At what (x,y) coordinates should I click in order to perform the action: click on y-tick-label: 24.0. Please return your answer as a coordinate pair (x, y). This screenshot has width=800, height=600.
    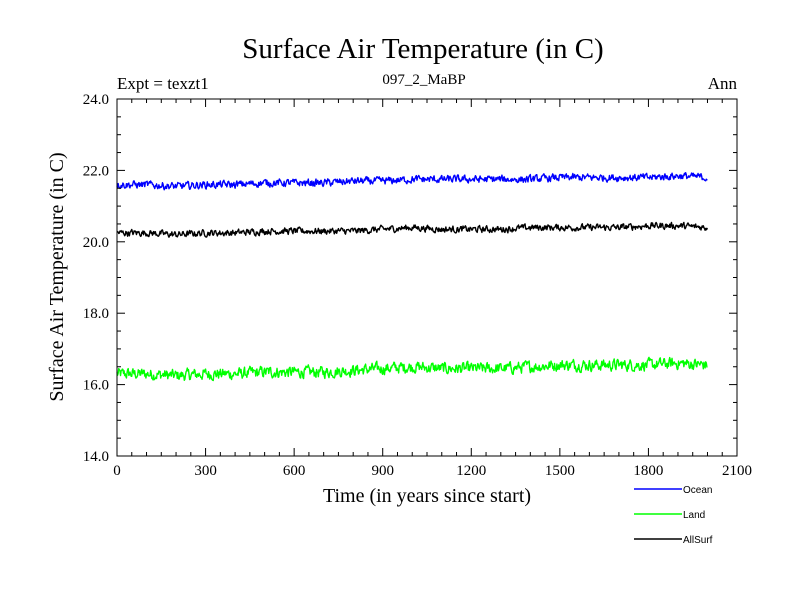
    Looking at the image, I should click on (96, 100).